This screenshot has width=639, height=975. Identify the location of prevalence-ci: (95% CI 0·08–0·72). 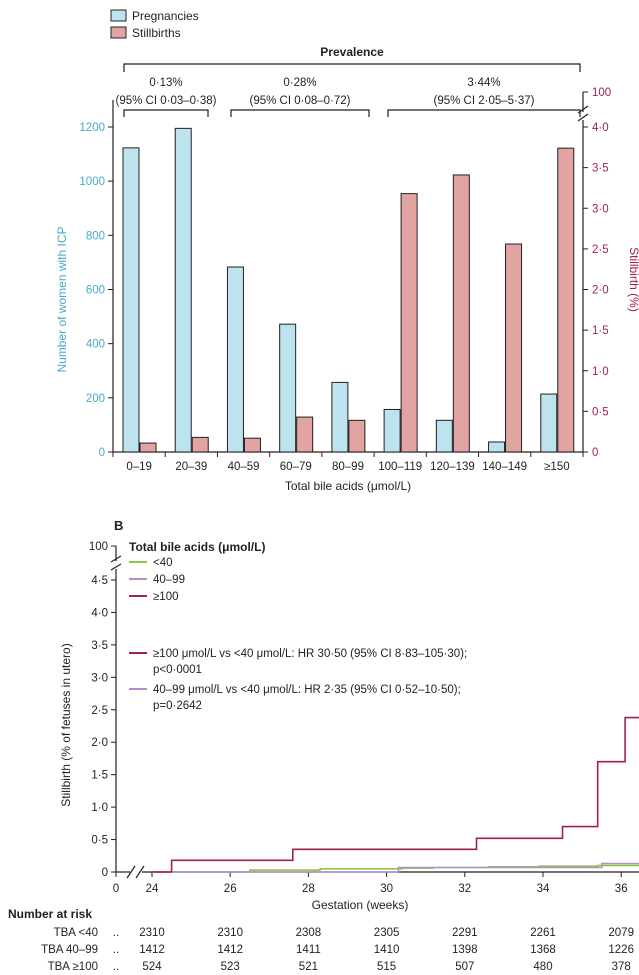
(300, 101).